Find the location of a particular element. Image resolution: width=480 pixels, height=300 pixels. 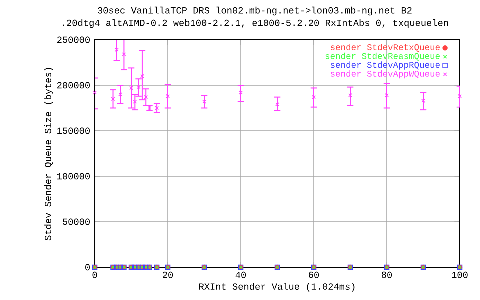

x-tick-label: 60 is located at coordinates (314, 275).